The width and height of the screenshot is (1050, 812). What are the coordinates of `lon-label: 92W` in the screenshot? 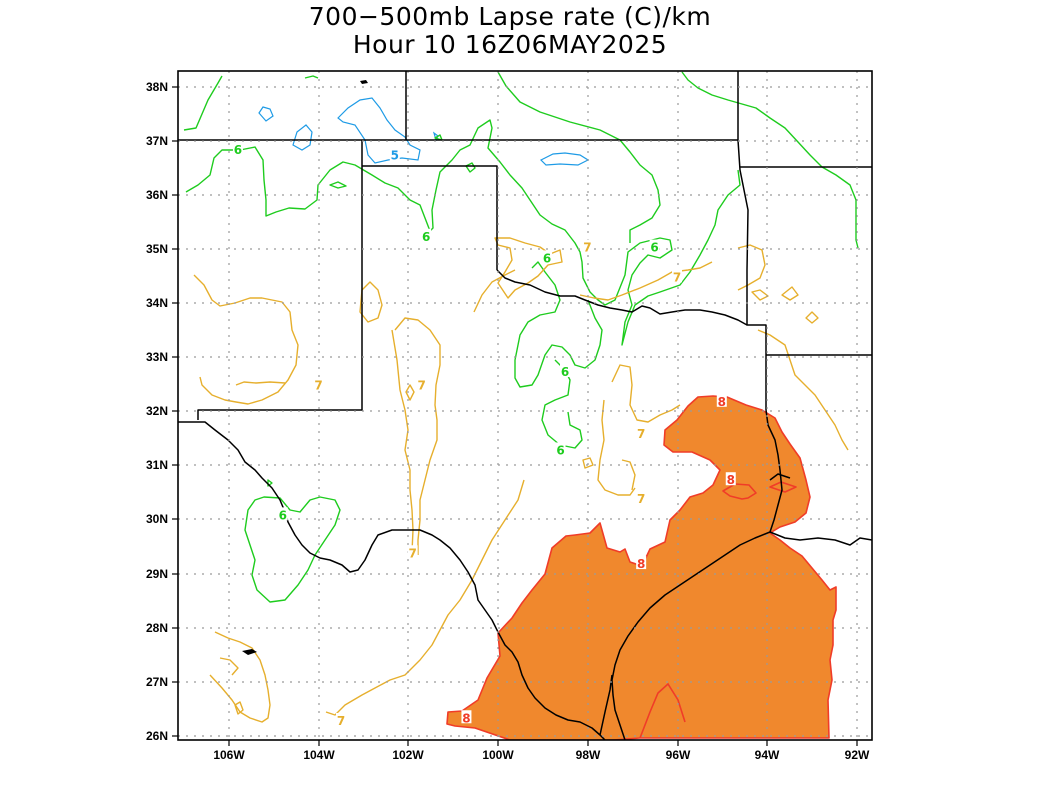 It's located at (857, 755).